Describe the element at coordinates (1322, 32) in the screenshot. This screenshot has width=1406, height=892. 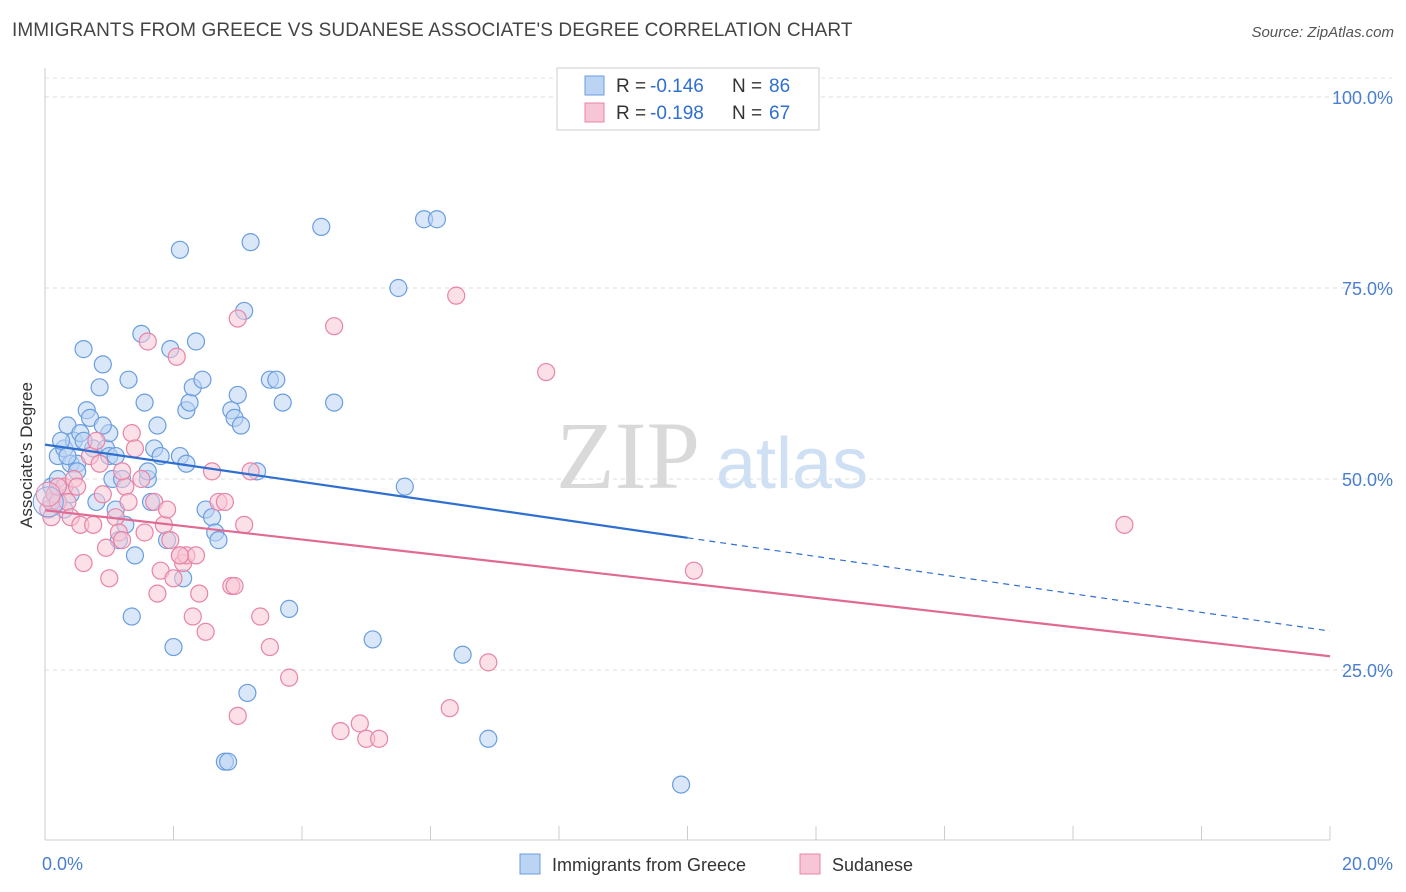
I see `chart-source: Source: ZipAtlas.com` at that location.